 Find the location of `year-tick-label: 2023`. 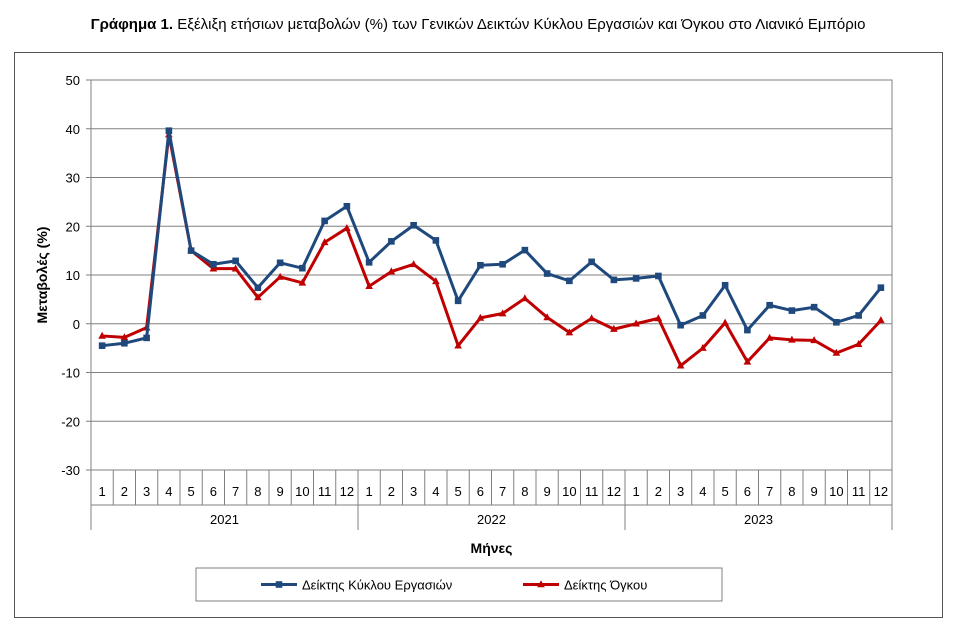

year-tick-label: 2023 is located at coordinates (758, 519).